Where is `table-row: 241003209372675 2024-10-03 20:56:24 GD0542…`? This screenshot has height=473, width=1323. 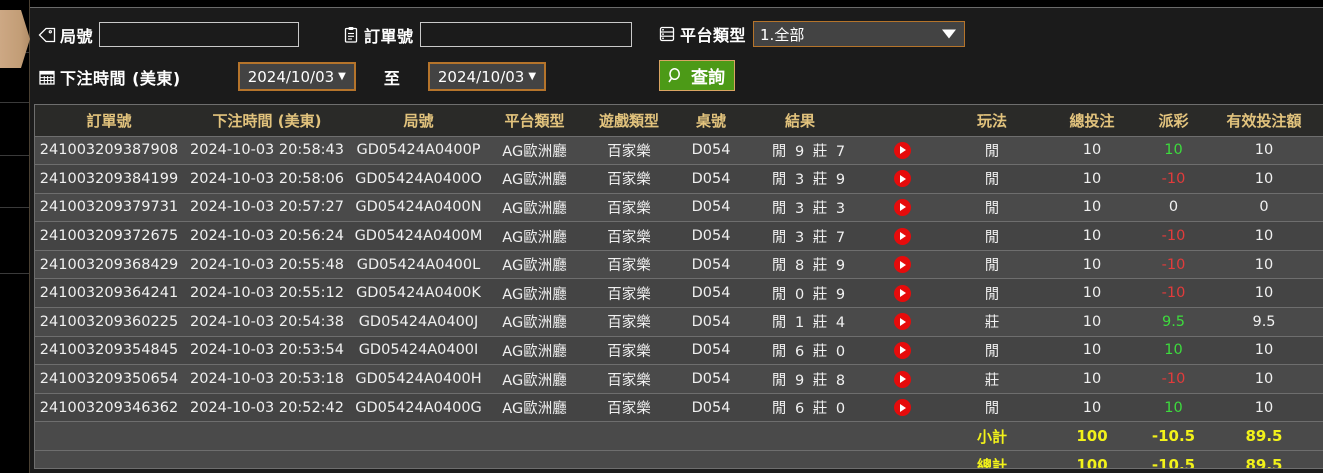
table-row: 241003209372675 2024-10-03 20:56:24 GD0542… is located at coordinates (679, 236).